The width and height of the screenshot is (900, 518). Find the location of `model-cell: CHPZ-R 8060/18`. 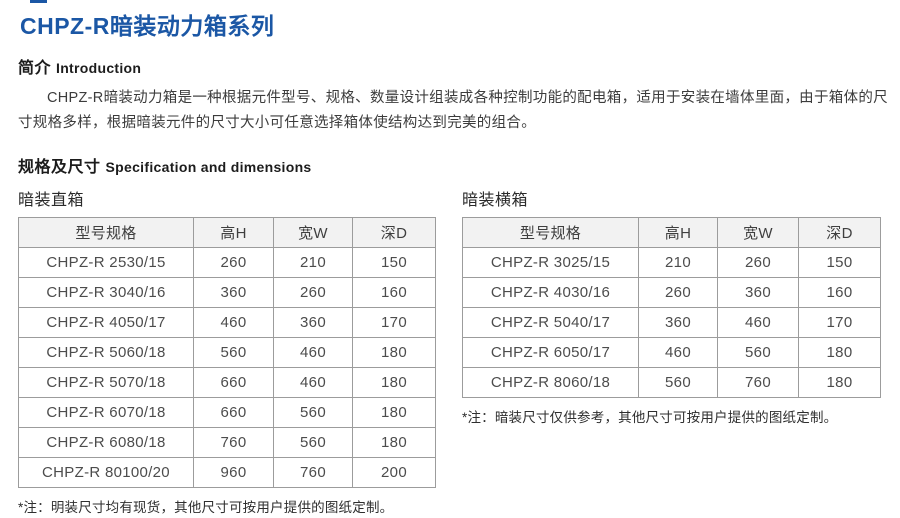

model-cell: CHPZ-R 8060/18 is located at coordinates (550, 382).